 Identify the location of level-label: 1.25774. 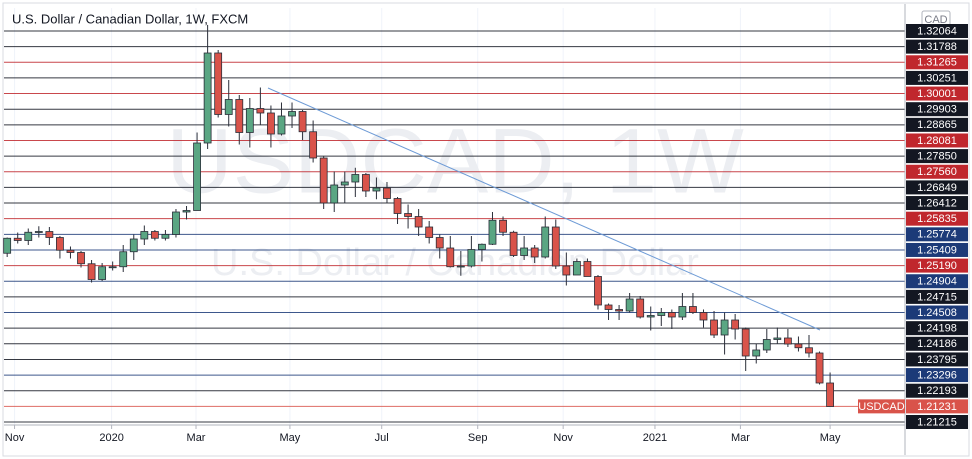
(937, 235).